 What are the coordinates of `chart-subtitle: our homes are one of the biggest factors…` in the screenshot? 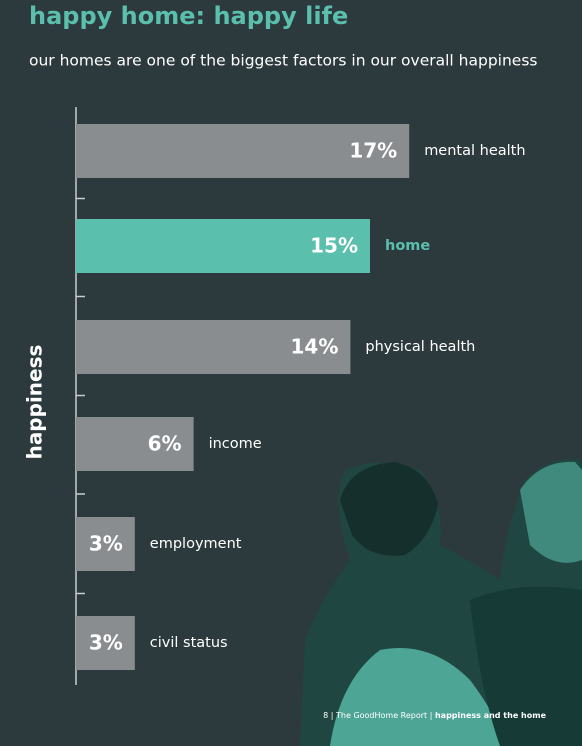 It's located at (283, 61).